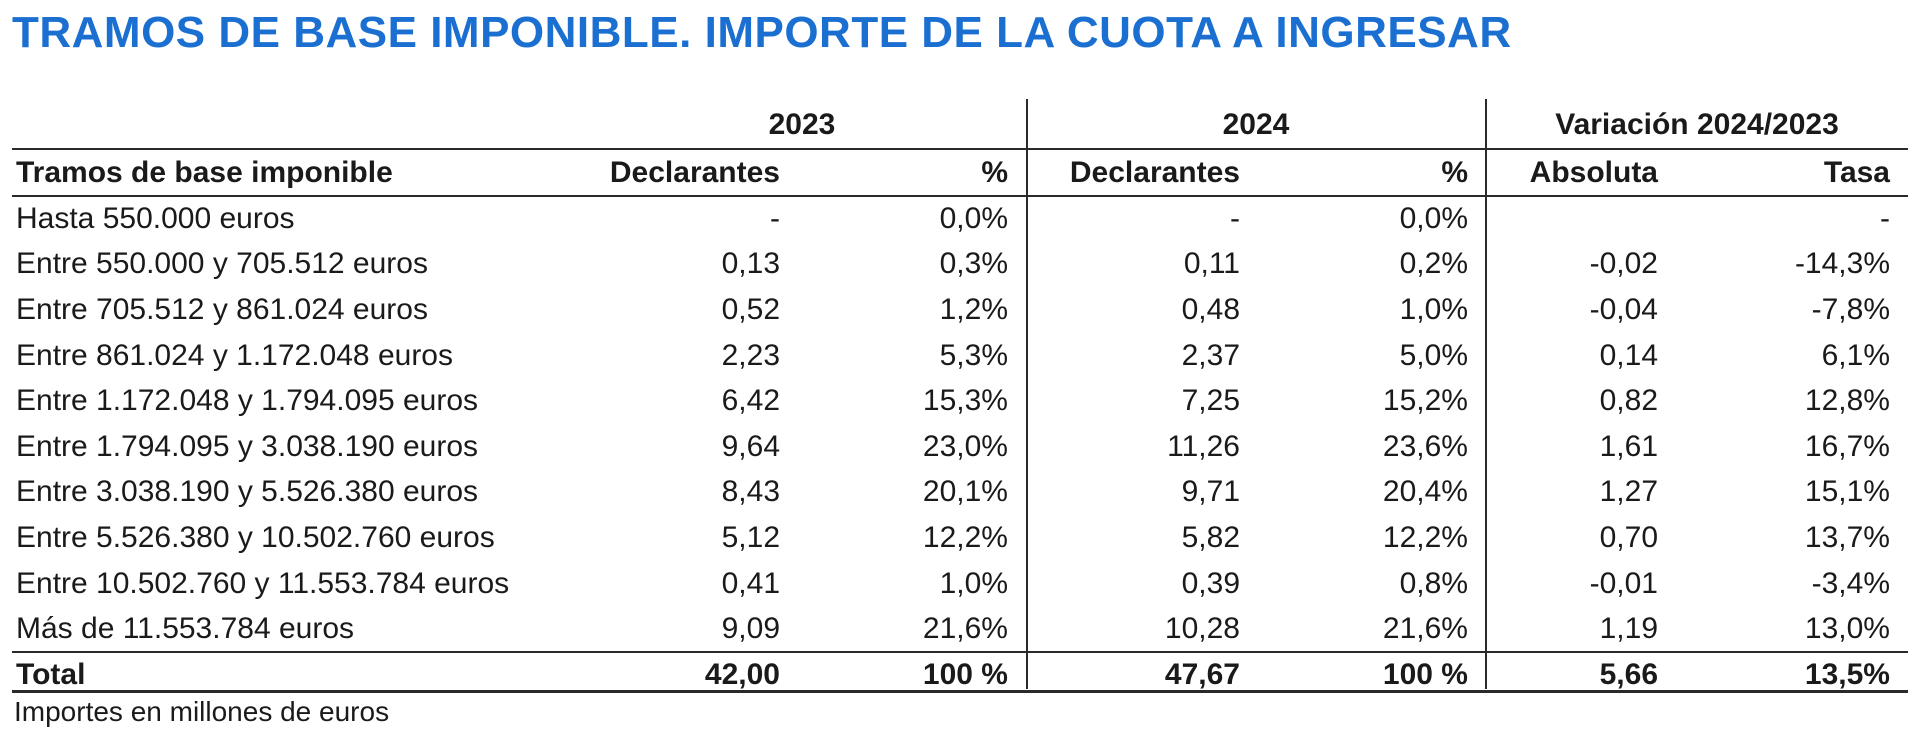 This screenshot has width=1920, height=729. What do you see at coordinates (1027, 394) in the screenshot?
I see `divider-2023-2024` at bounding box center [1027, 394].